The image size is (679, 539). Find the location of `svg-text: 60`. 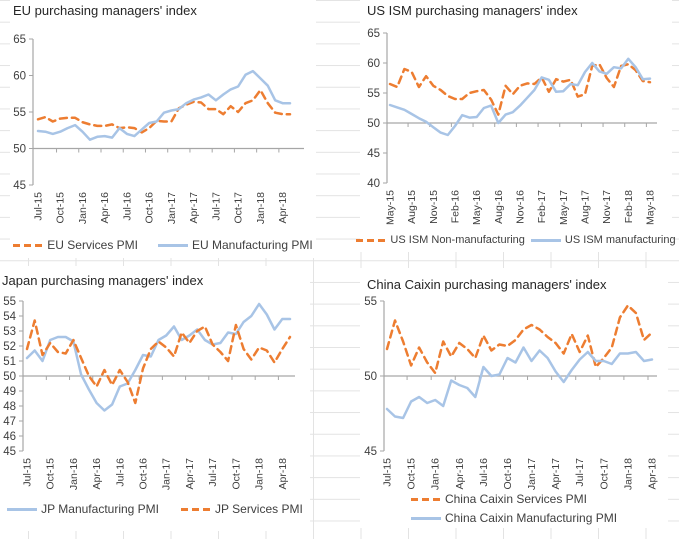

svg-text: 60 is located at coordinates (19, 77).